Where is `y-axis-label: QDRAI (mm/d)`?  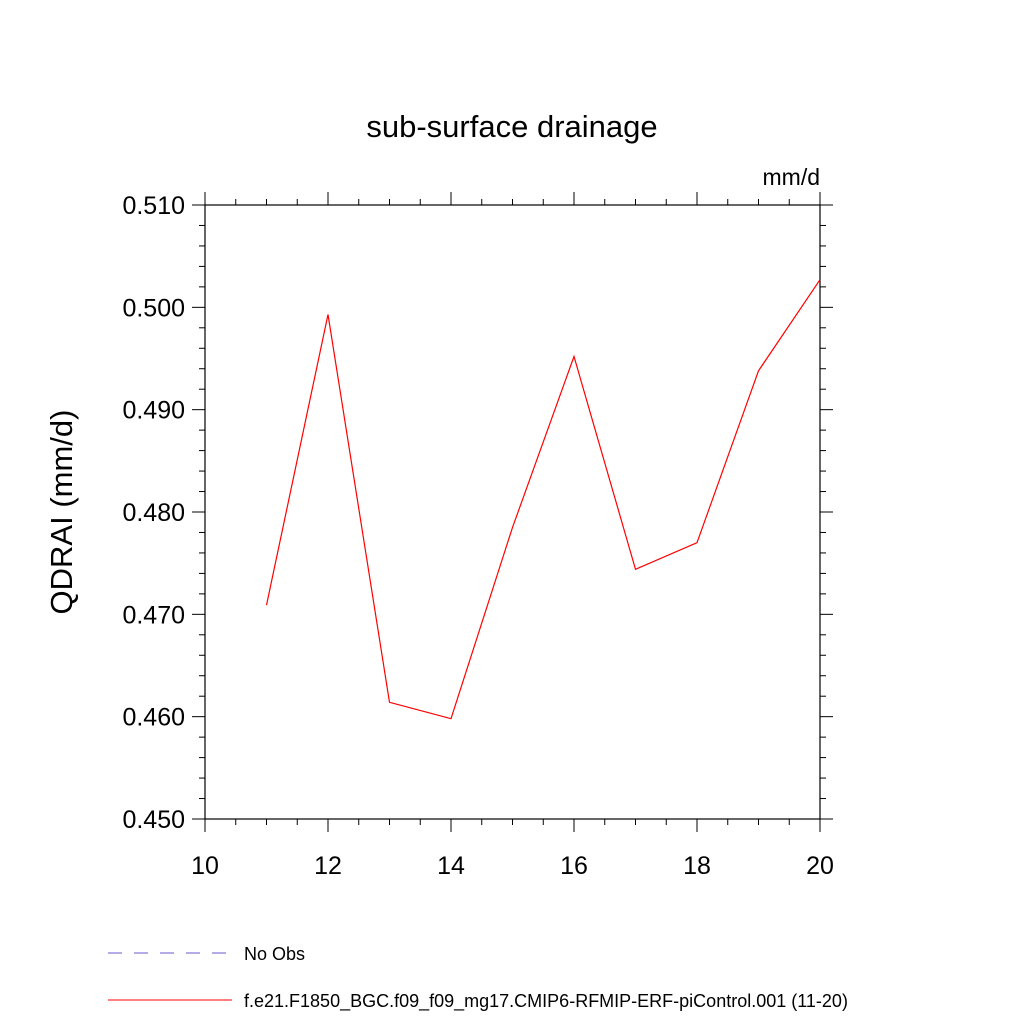
y-axis-label: QDRAI (mm/d) is located at coordinates (61, 512).